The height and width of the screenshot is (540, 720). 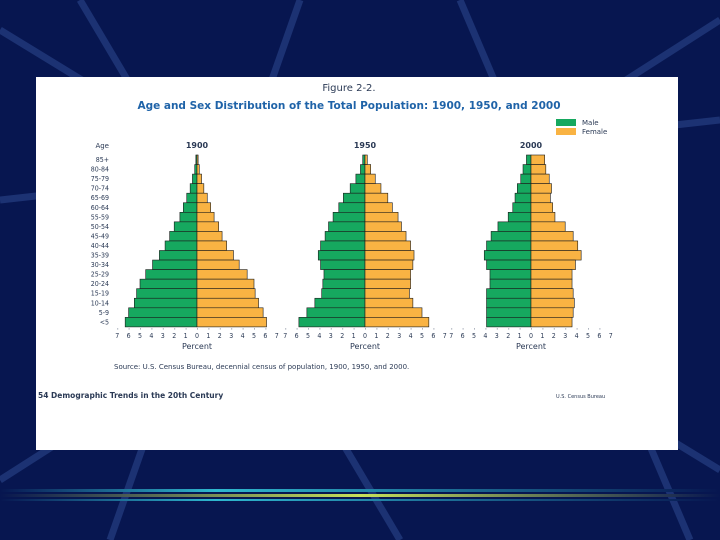 I want to click on age-label: 35-39, so click(x=100, y=256).